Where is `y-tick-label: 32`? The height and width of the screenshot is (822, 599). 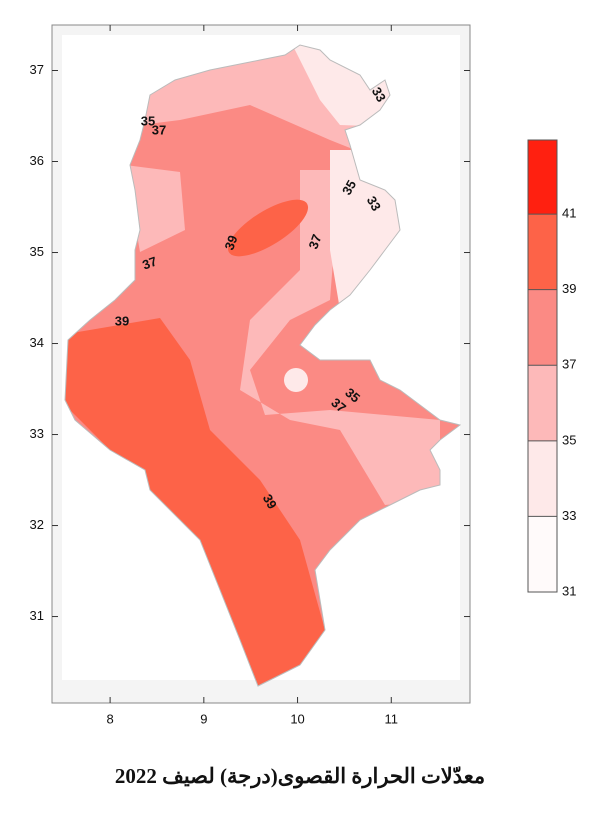
y-tick-label: 32 is located at coordinates (37, 524).